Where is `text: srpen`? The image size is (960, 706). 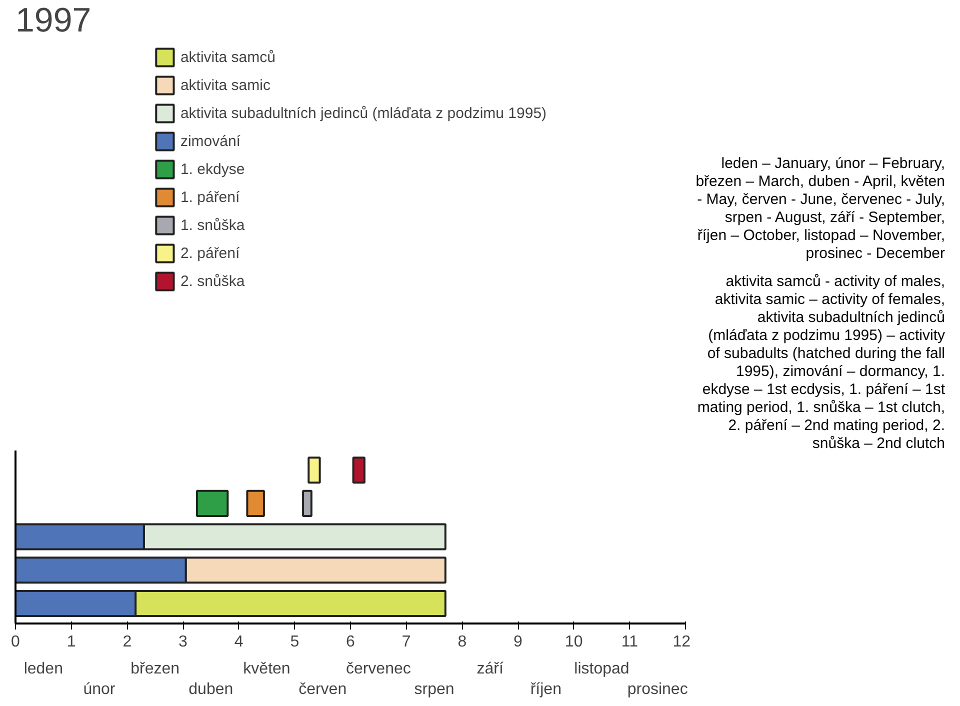 text: srpen is located at coordinates (434, 689).